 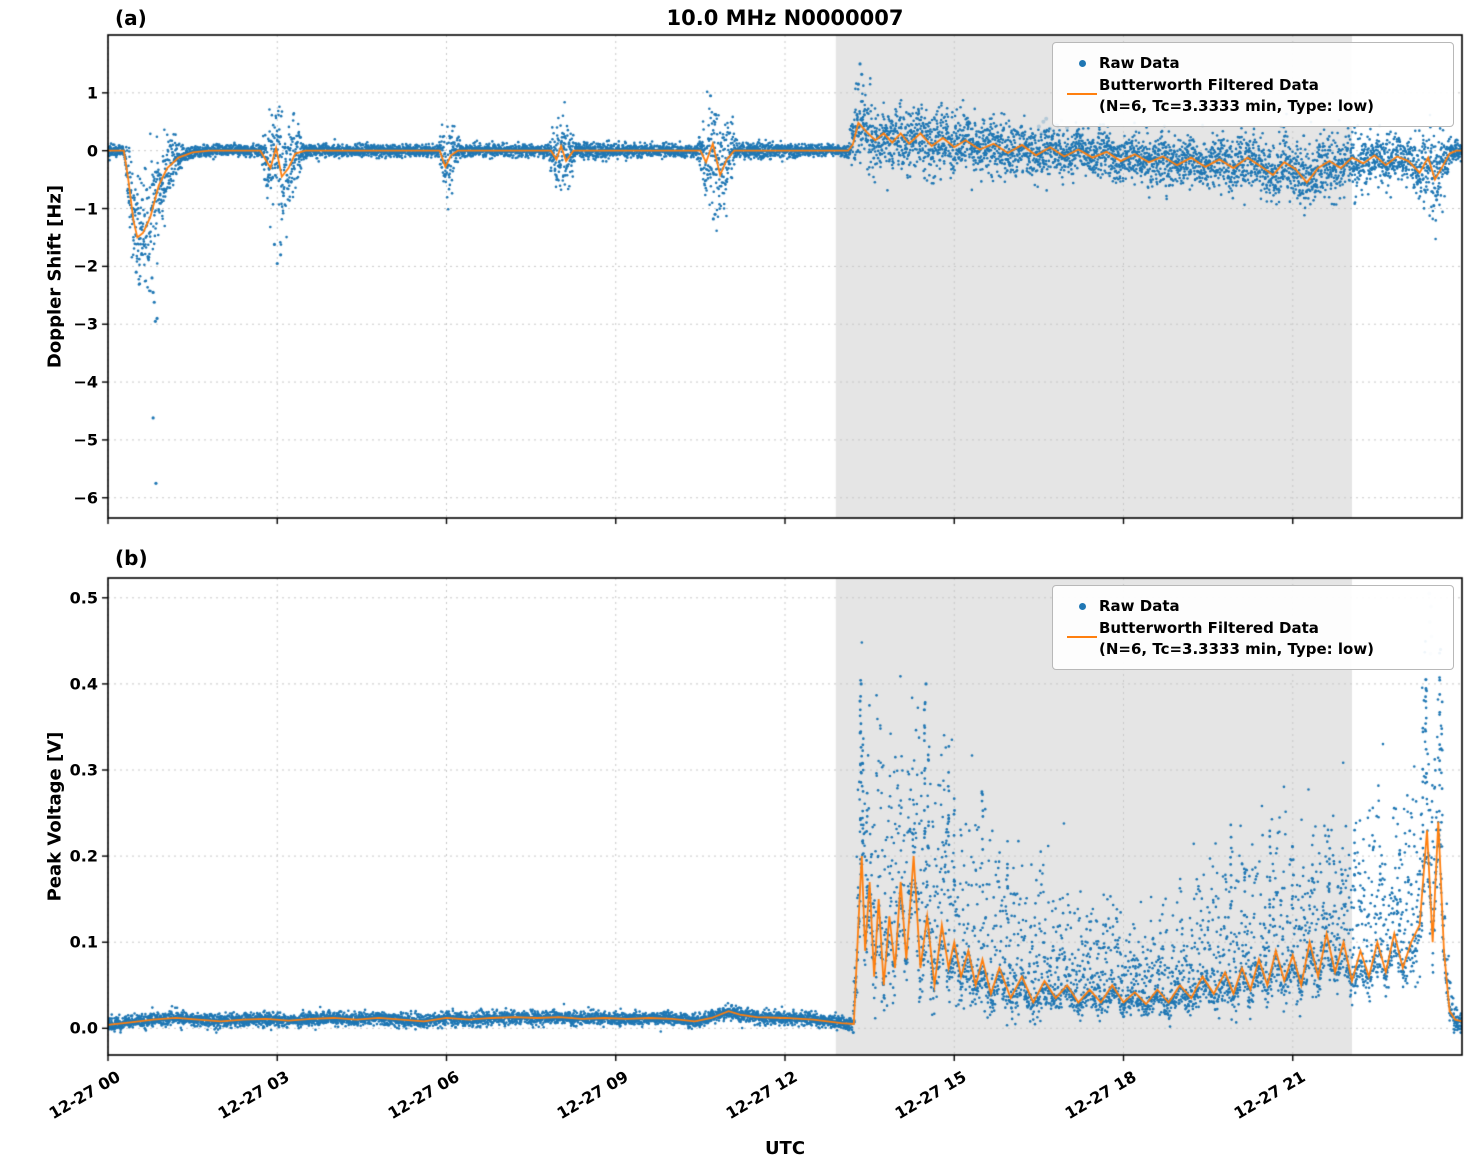 What do you see at coordinates (83, 942) in the screenshot?
I see `y-tick-label: 0.1` at bounding box center [83, 942].